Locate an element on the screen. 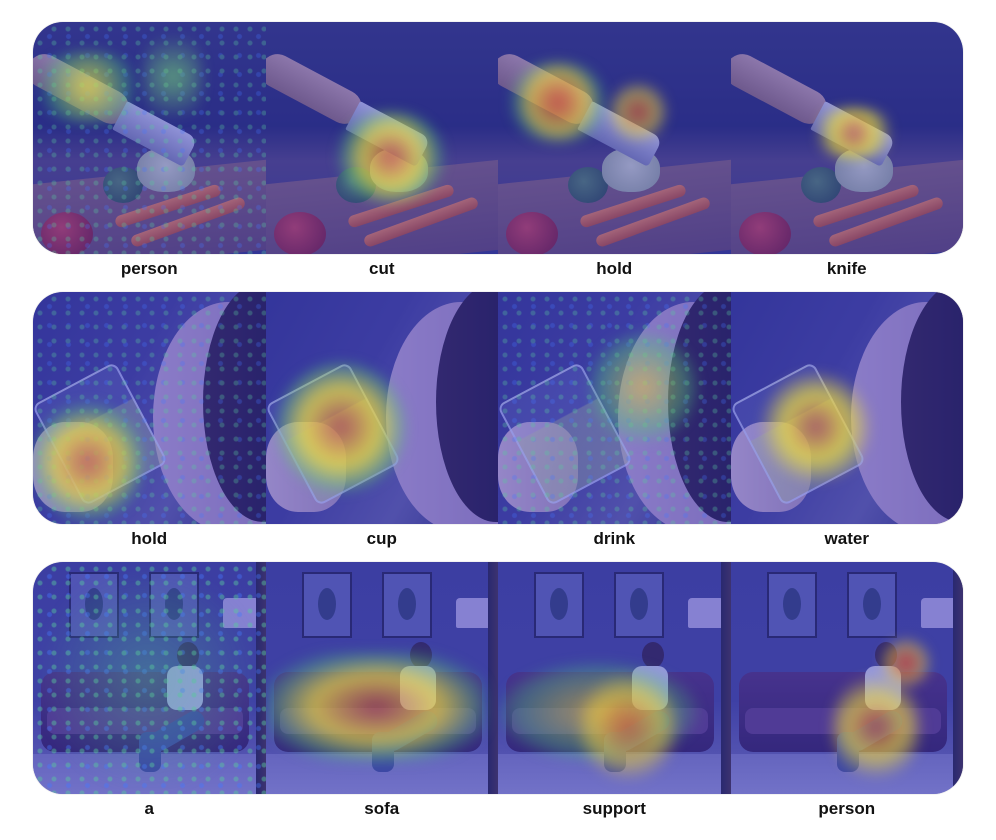 The height and width of the screenshot is (840, 996). label-row-living-room: a sofa support person is located at coordinates (498, 809).